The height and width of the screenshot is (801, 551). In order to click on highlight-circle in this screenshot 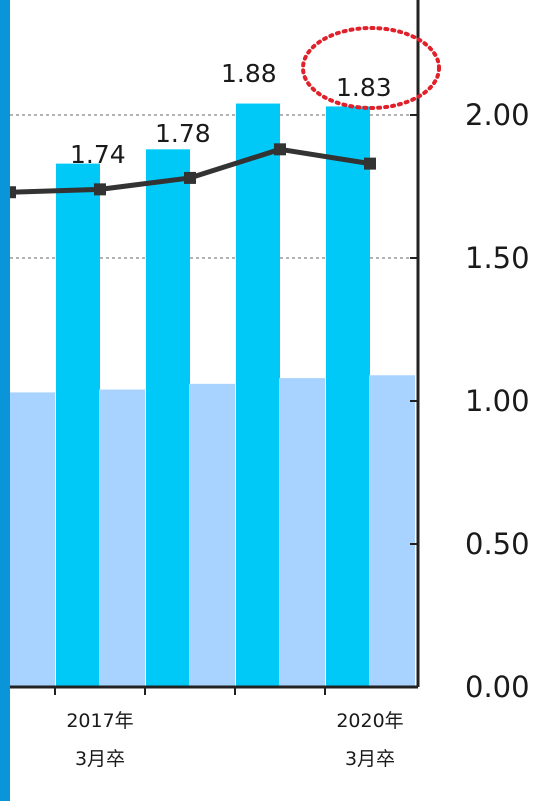, I will do `click(371, 68)`.